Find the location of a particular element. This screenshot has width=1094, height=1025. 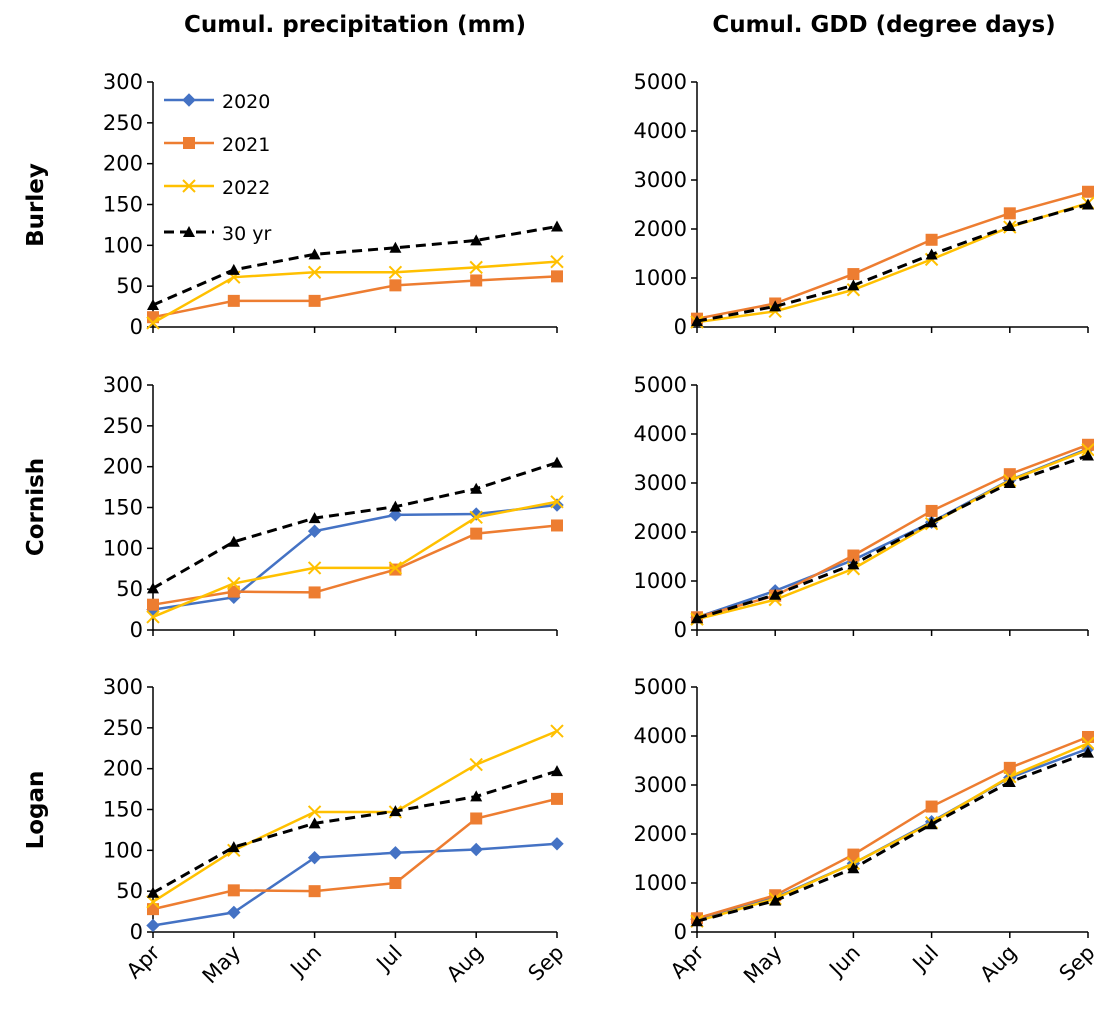

legend-item-2020: 2020 is located at coordinates (217, 102).